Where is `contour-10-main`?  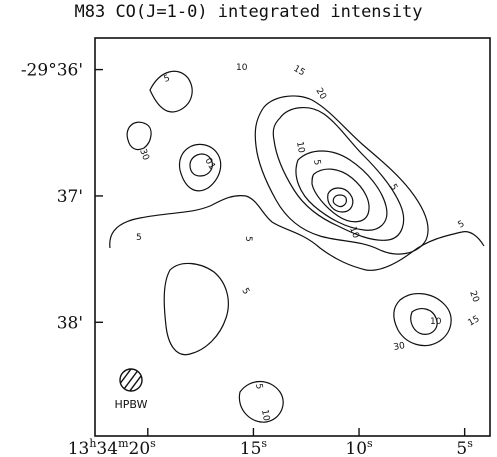 contour-10-main is located at coordinates (341, 175).